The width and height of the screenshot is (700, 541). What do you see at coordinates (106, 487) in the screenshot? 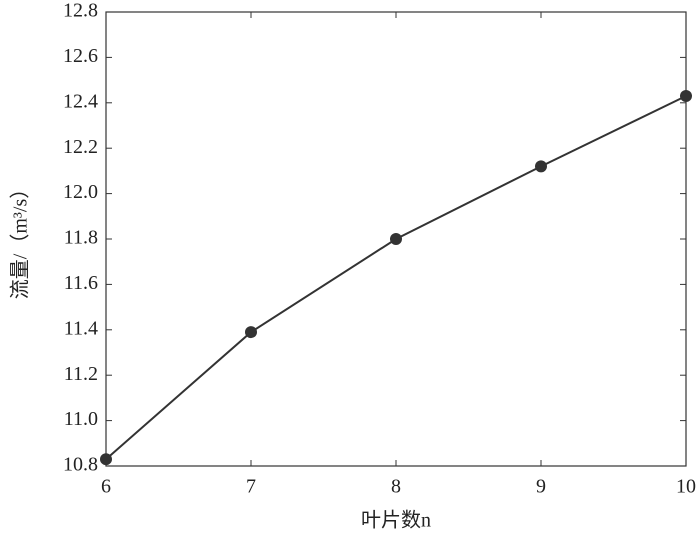
I see `x-tick-label: 6` at bounding box center [106, 487].